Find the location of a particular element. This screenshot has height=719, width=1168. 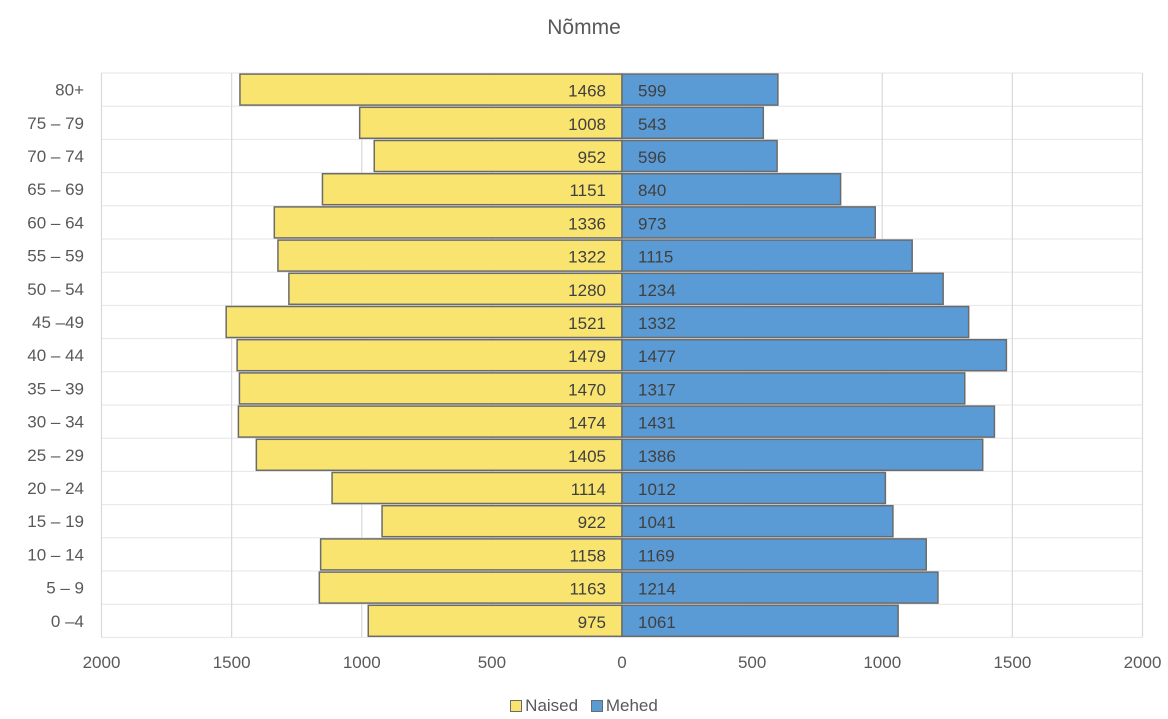

category-label: 5 – 9 is located at coordinates (65, 588).